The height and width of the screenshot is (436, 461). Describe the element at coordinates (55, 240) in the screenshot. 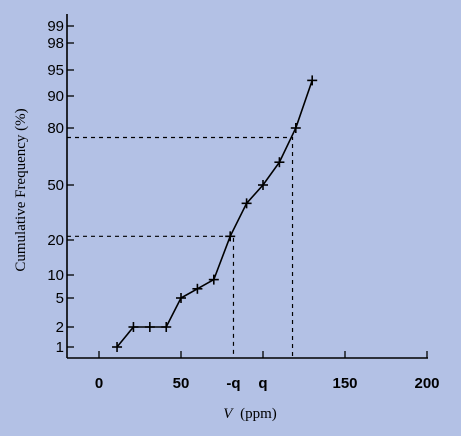

I see `y-tick-label: 20` at that location.